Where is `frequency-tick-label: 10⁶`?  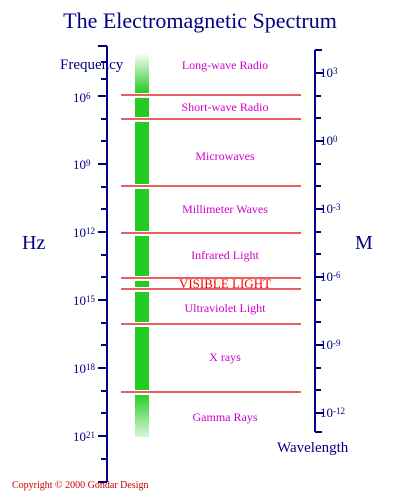 frequency-tick-label: 10⁶ is located at coordinates (82, 97).